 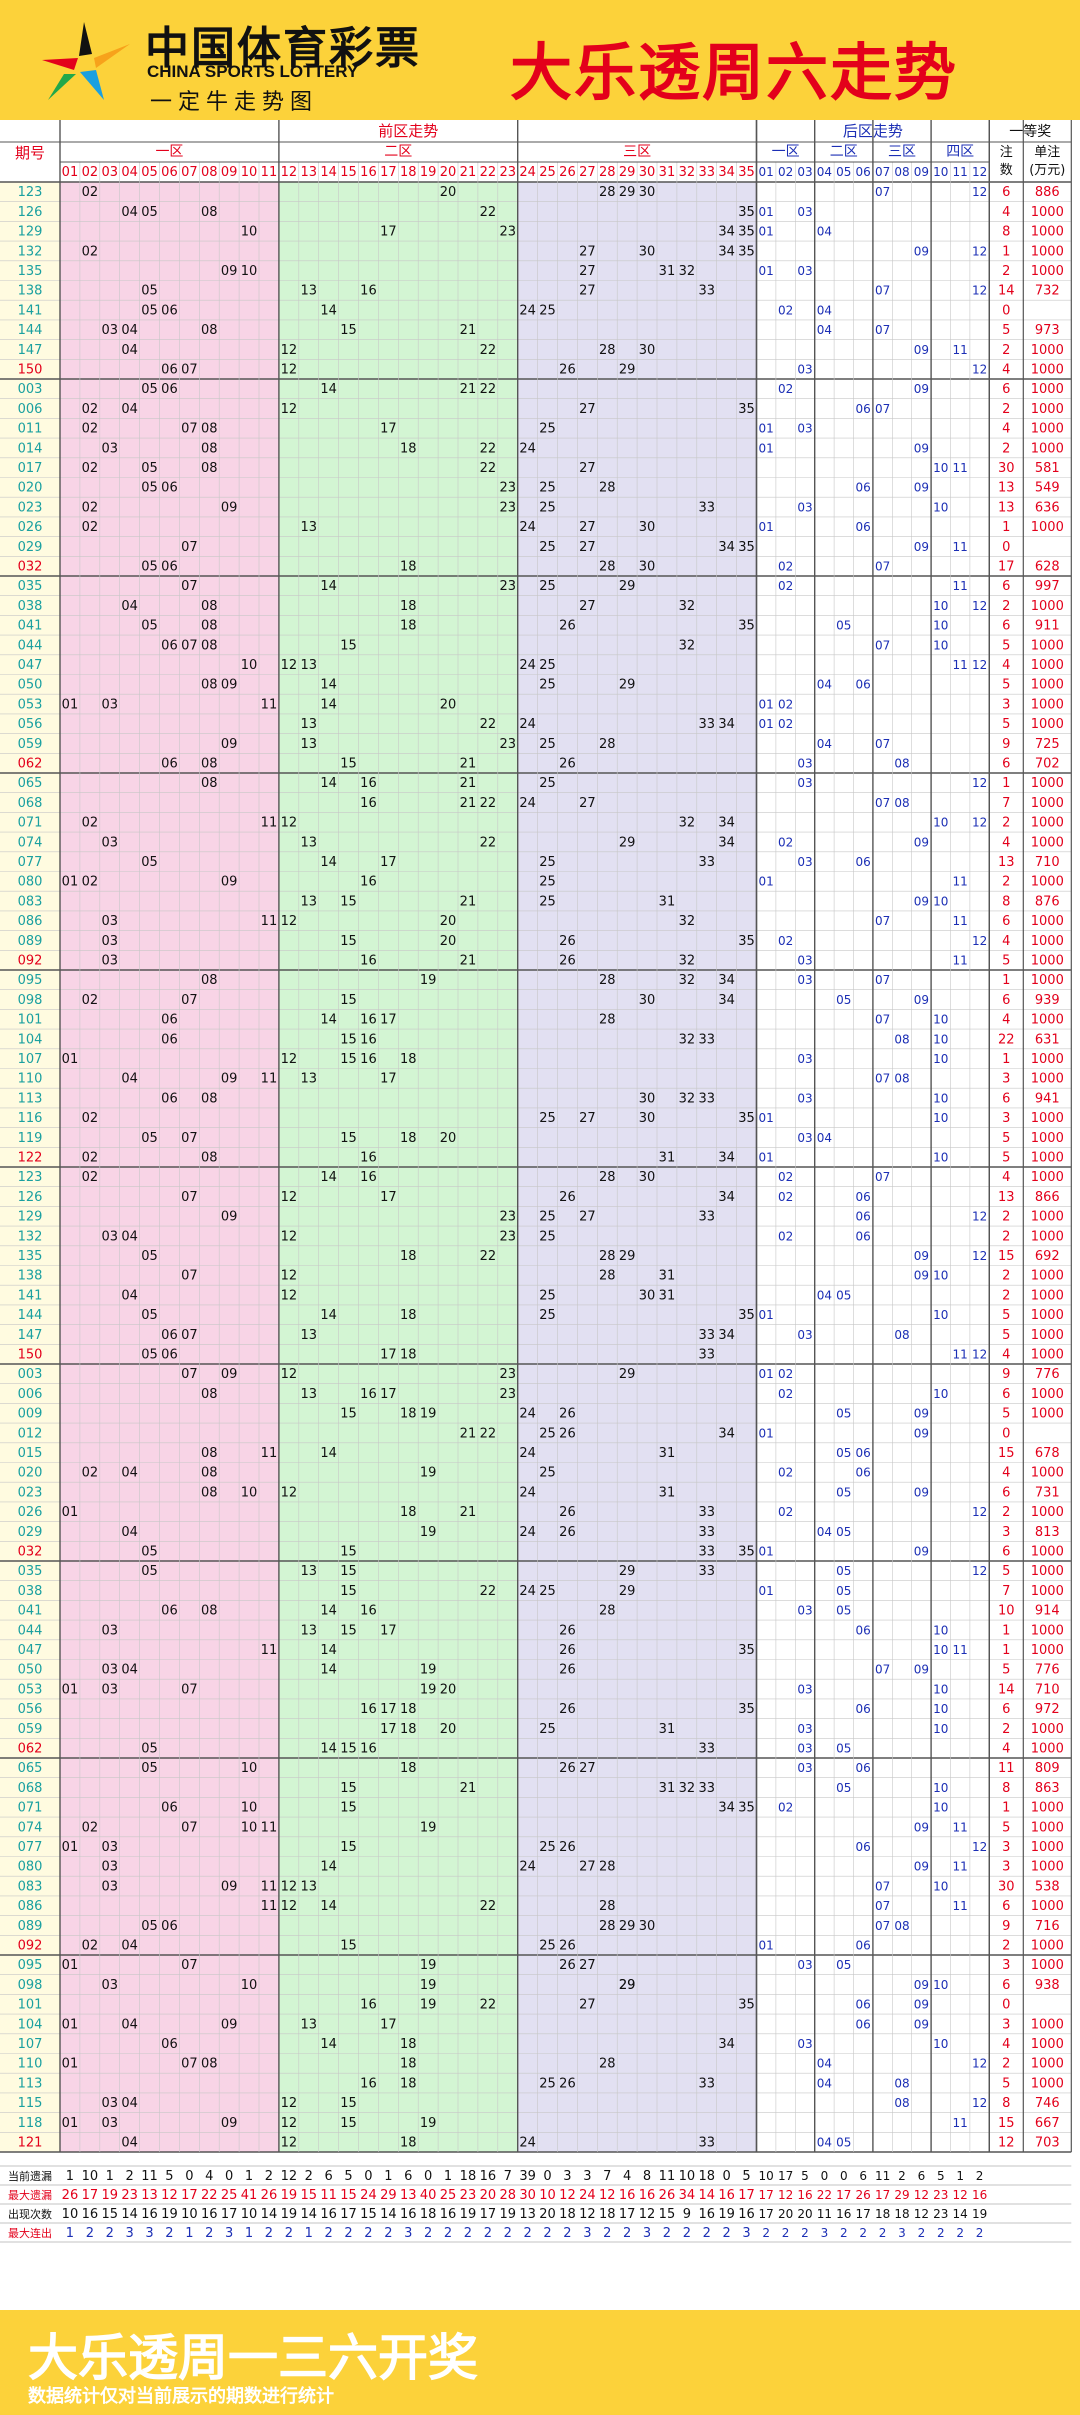 What do you see at coordinates (607, 2064) in the screenshot?
I see `front-ball: 28` at bounding box center [607, 2064].